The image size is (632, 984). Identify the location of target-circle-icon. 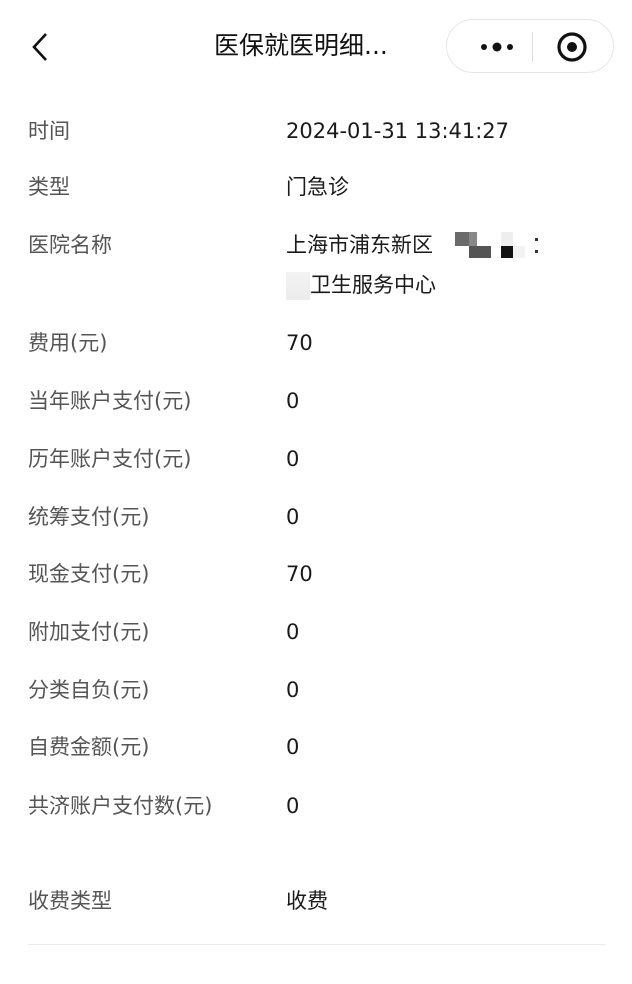
(572, 47).